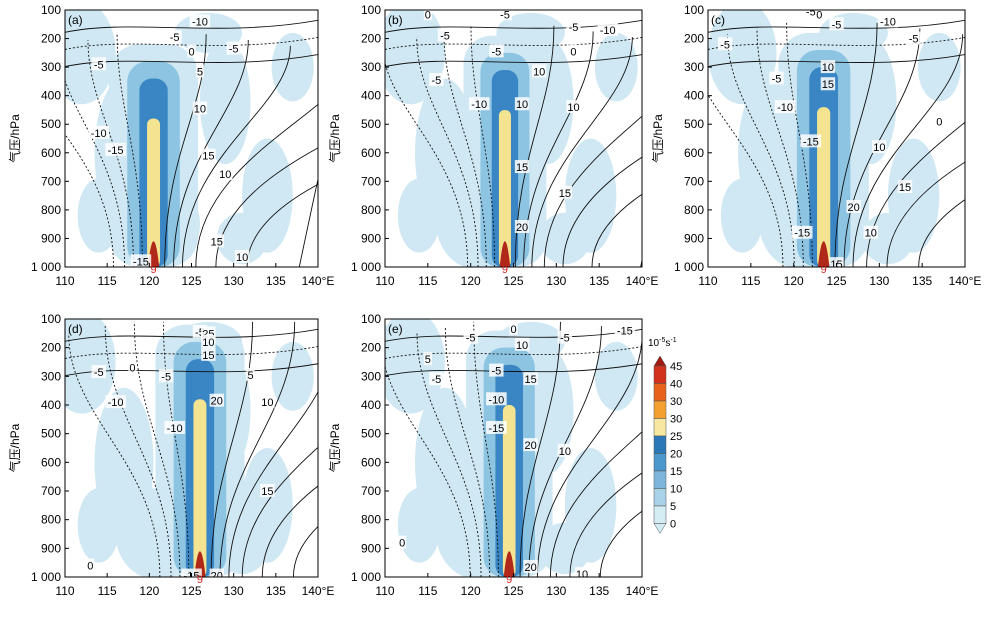 Image resolution: width=1001 pixels, height=620 pixels. What do you see at coordinates (504, 188) in the screenshot?
I see `shaded-core-yellow` at bounding box center [504, 188].